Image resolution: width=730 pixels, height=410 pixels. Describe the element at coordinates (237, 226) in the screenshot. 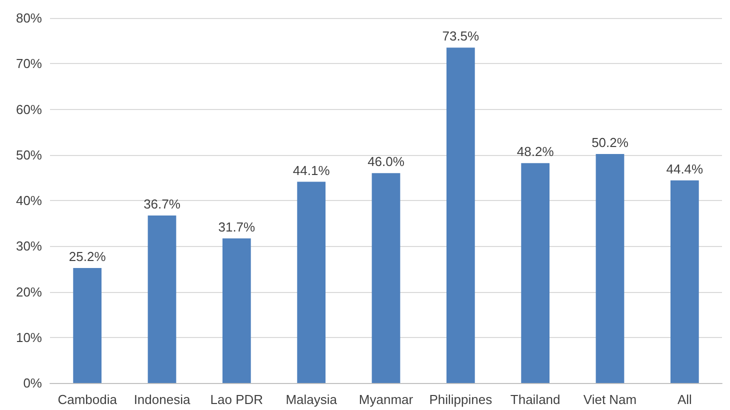

I see `data-label: 31.7%` at that location.